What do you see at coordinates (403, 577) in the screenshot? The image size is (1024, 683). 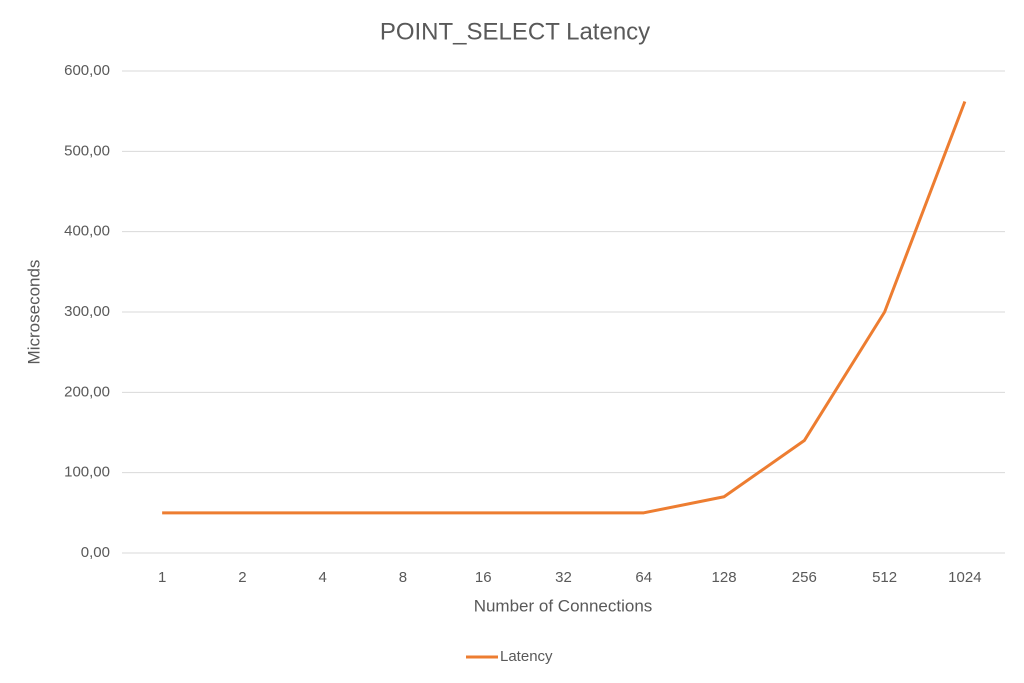 I see `x-tick-label: 8` at bounding box center [403, 577].